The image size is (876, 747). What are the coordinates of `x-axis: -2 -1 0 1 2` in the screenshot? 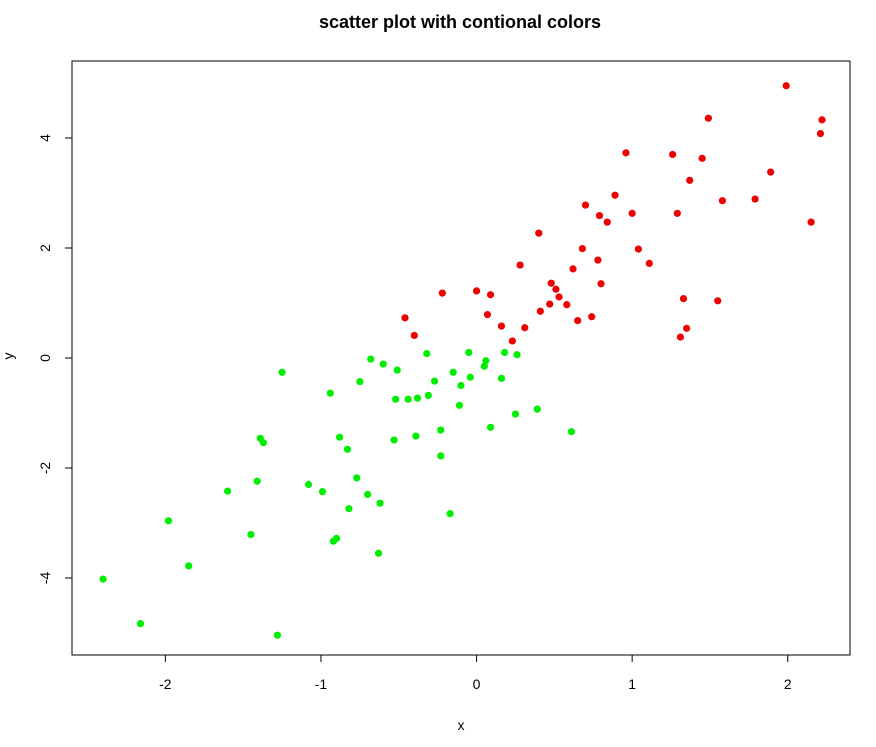 It's located at (475, 673).